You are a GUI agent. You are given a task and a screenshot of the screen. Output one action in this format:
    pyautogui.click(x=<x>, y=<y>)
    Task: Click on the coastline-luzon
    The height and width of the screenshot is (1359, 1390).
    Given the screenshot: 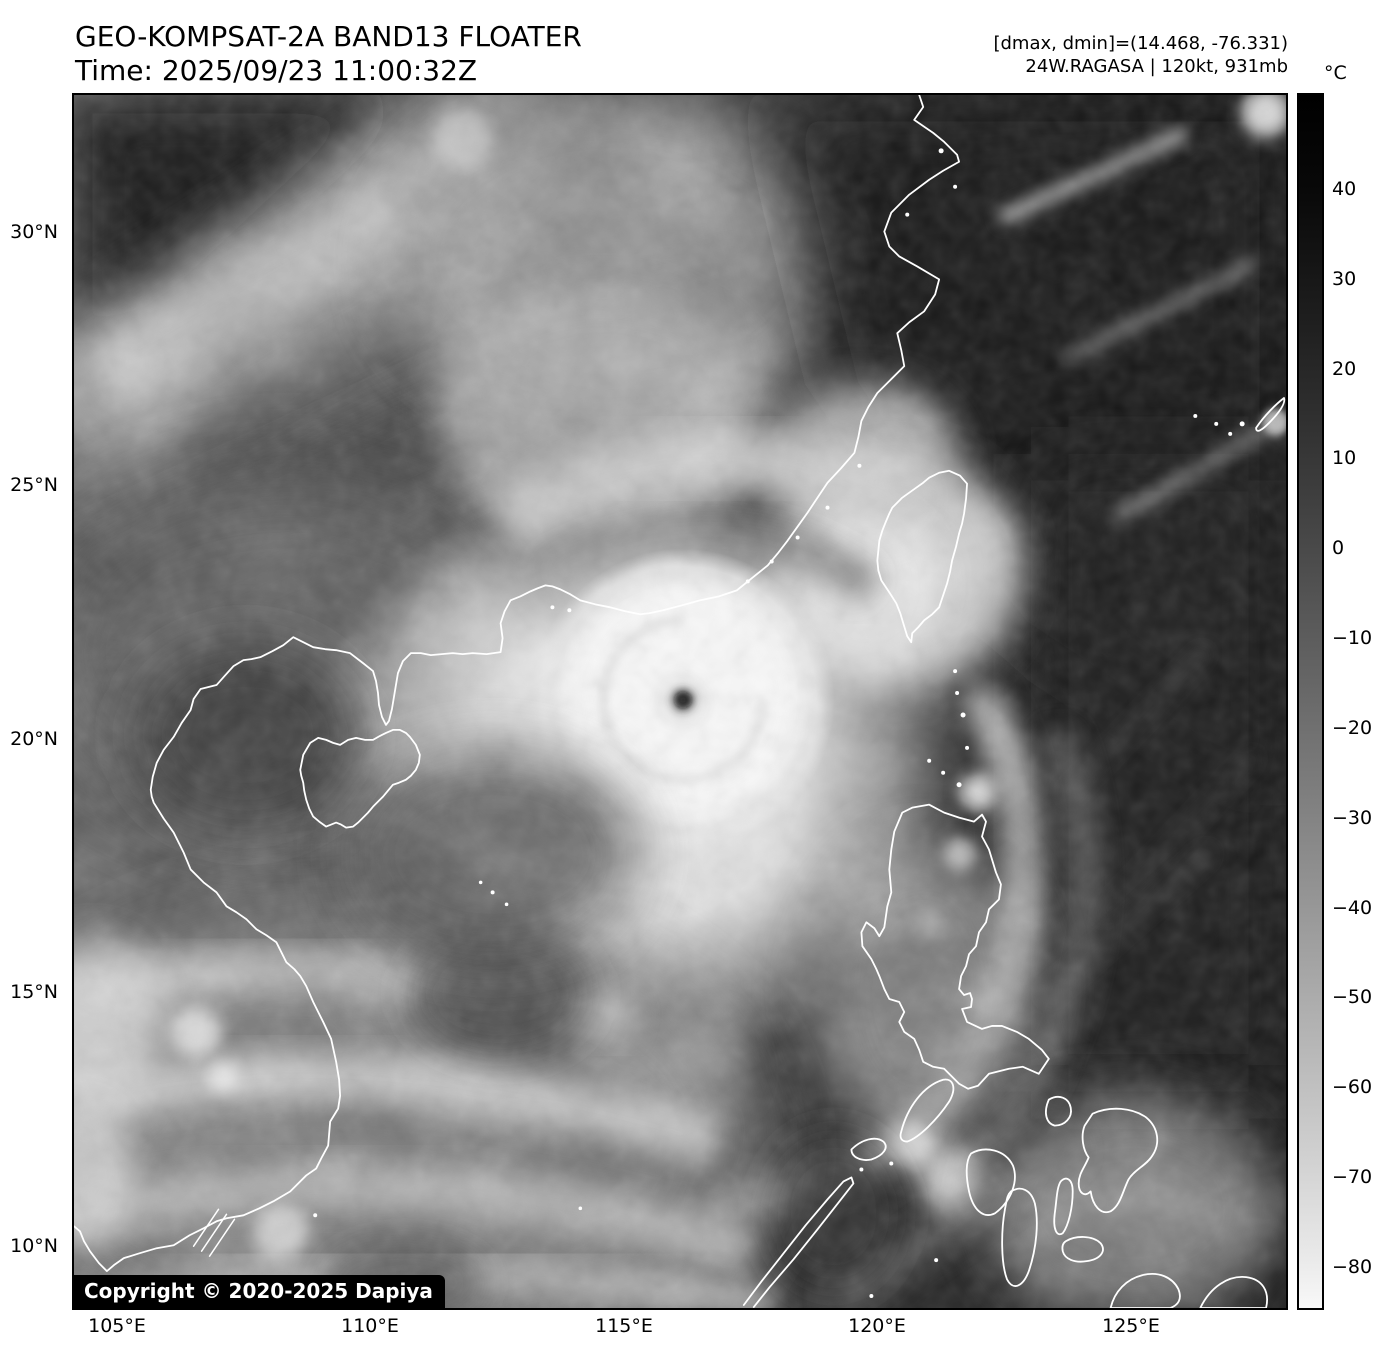 What is the action you would take?
    pyautogui.click(x=955, y=946)
    